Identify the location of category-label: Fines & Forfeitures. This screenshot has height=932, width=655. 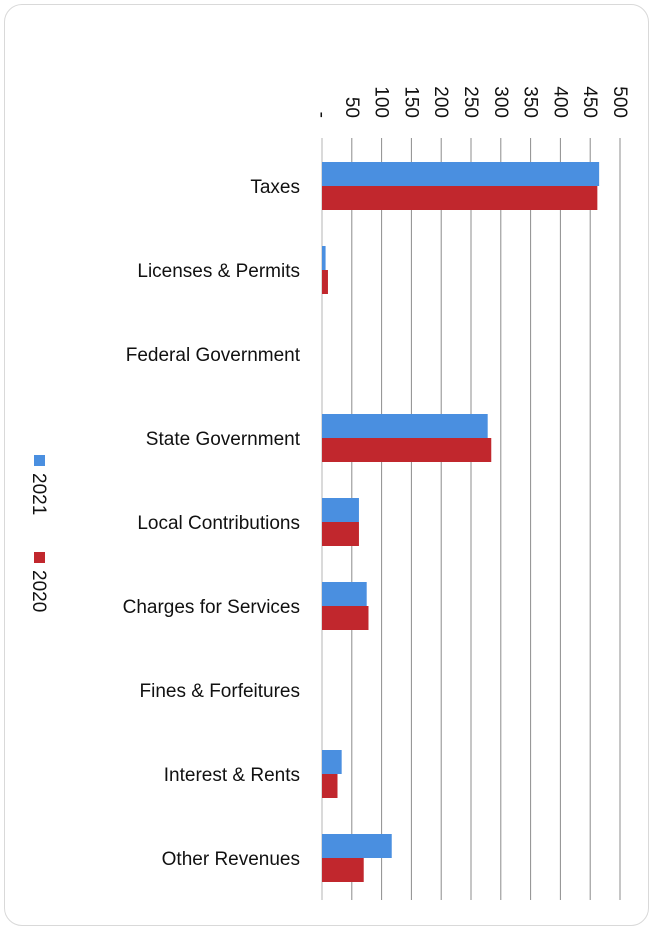
(220, 691).